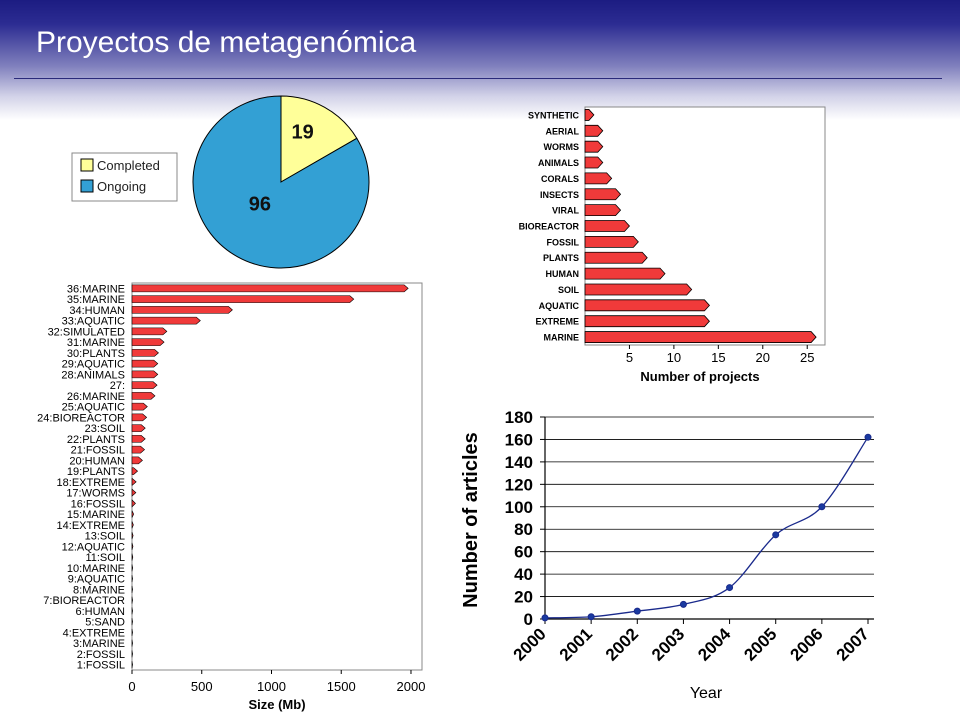 The width and height of the screenshot is (960, 720). Describe the element at coordinates (554, 115) in the screenshot. I see `category-label: SYNTHETIC` at that location.